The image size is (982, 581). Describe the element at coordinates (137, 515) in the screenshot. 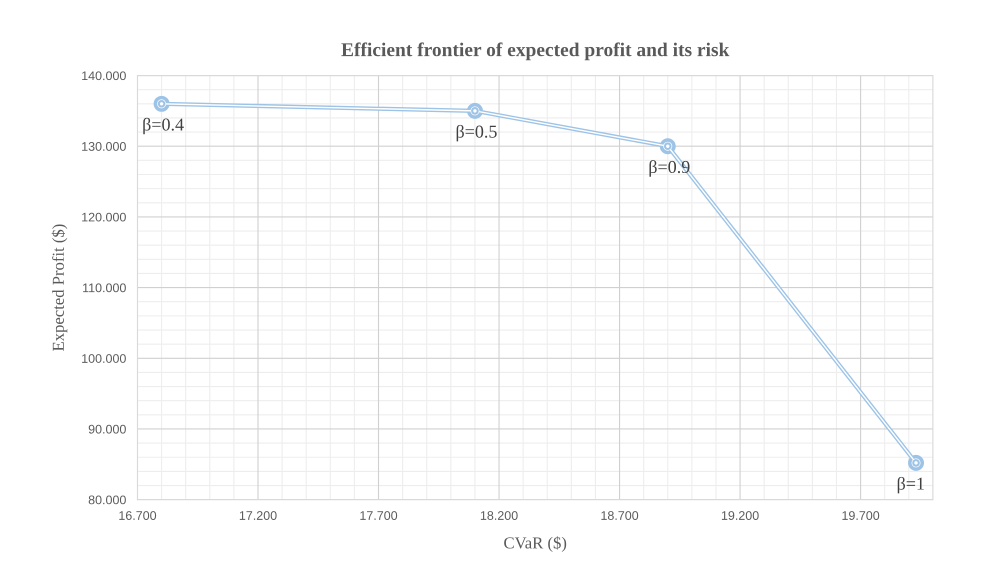

I see `x-tick-label: 16.700` at that location.